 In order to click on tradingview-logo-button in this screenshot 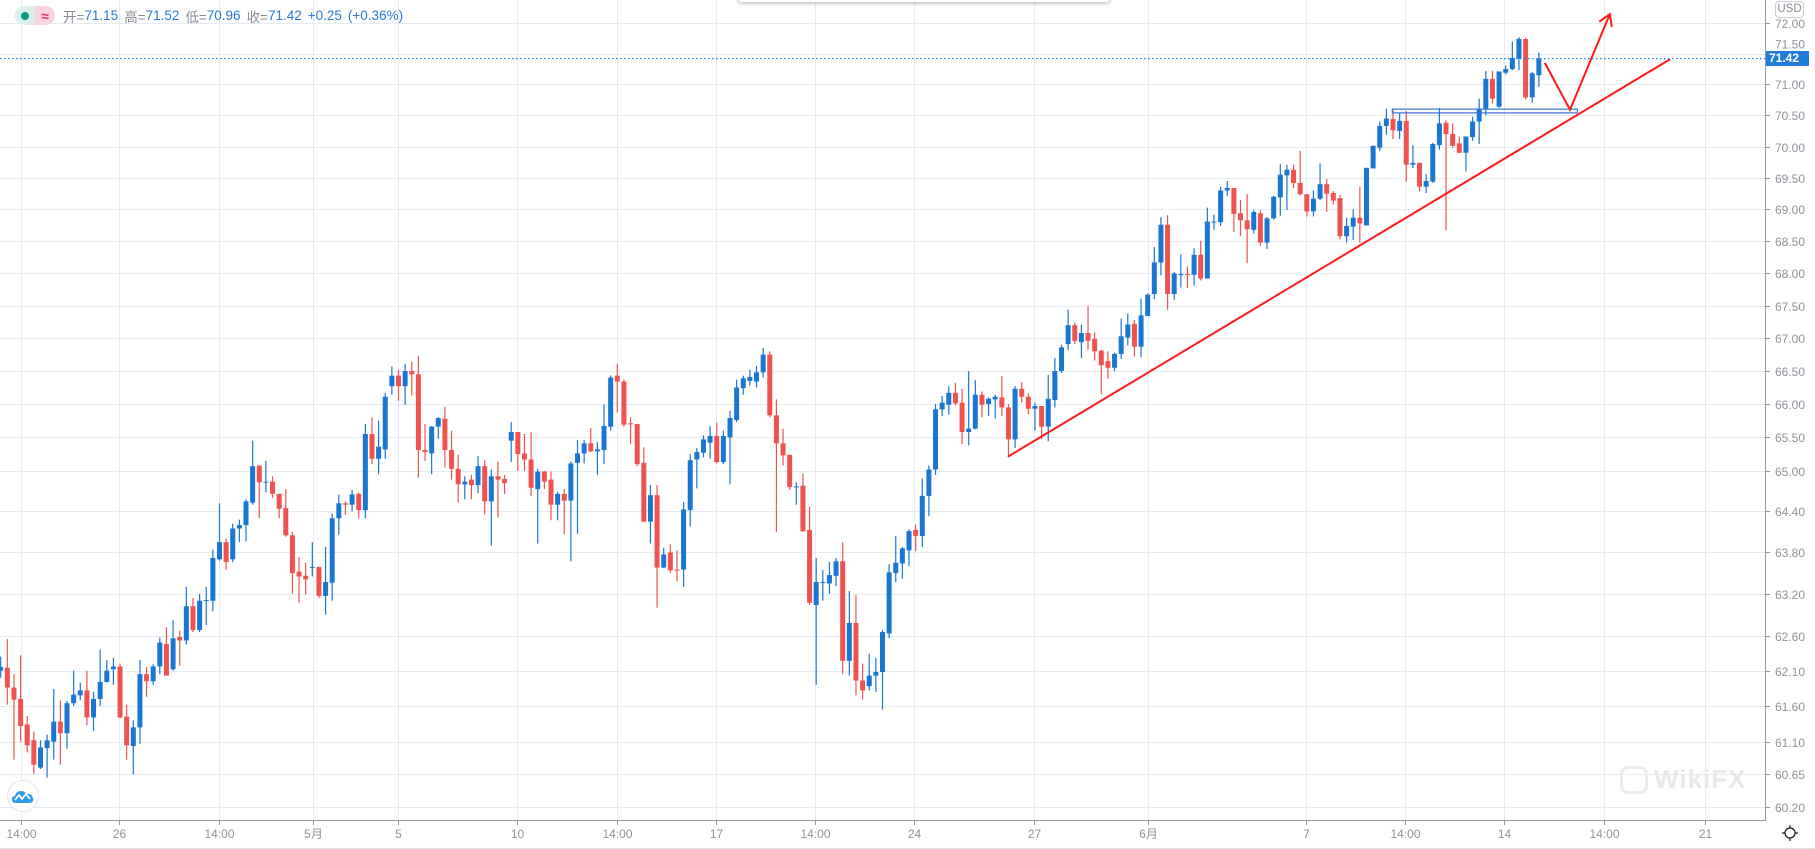, I will do `click(23, 796)`.